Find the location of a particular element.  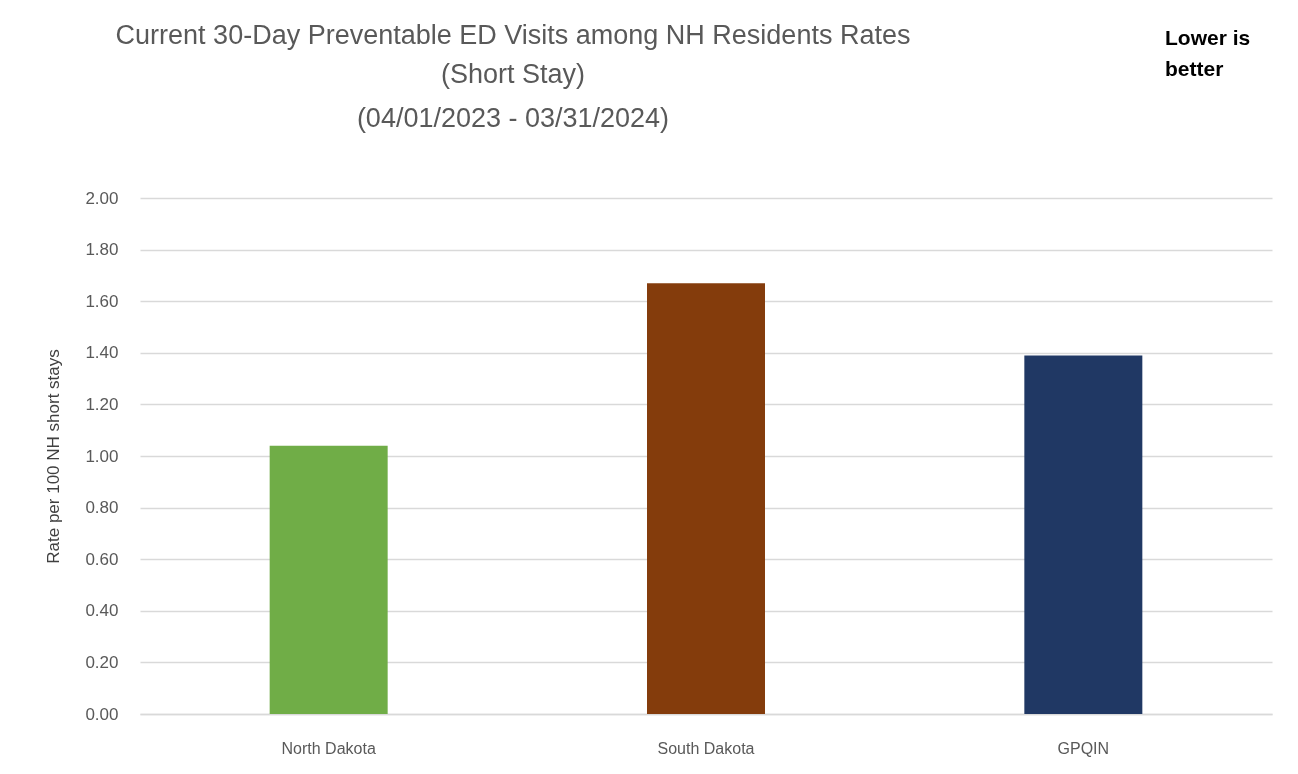

text: Lower is better is located at coordinates (1208, 53).